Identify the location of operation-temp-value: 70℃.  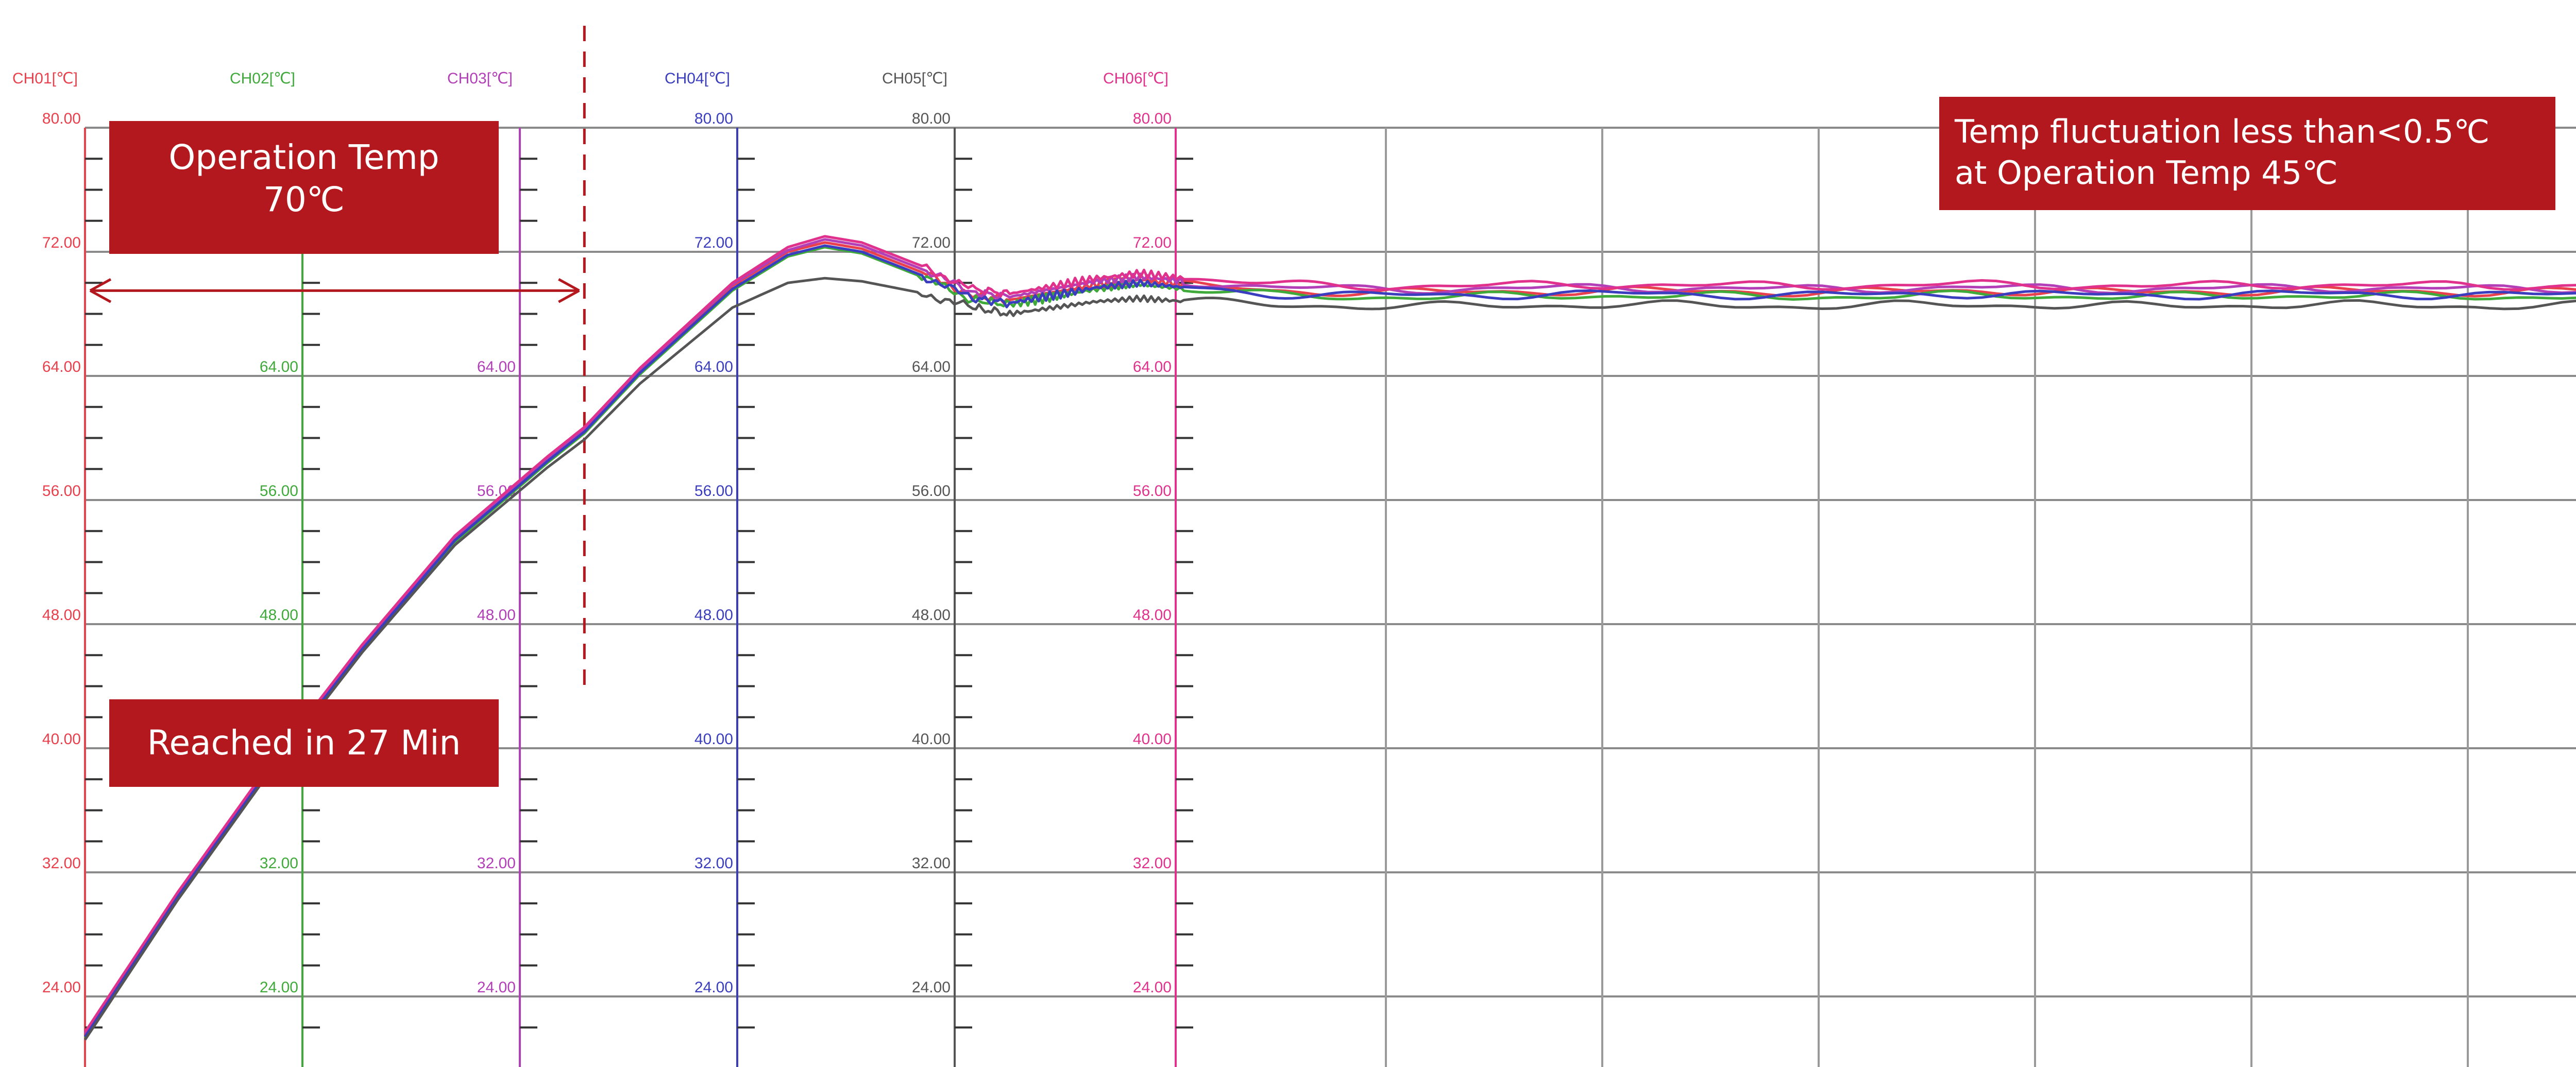
(304, 199).